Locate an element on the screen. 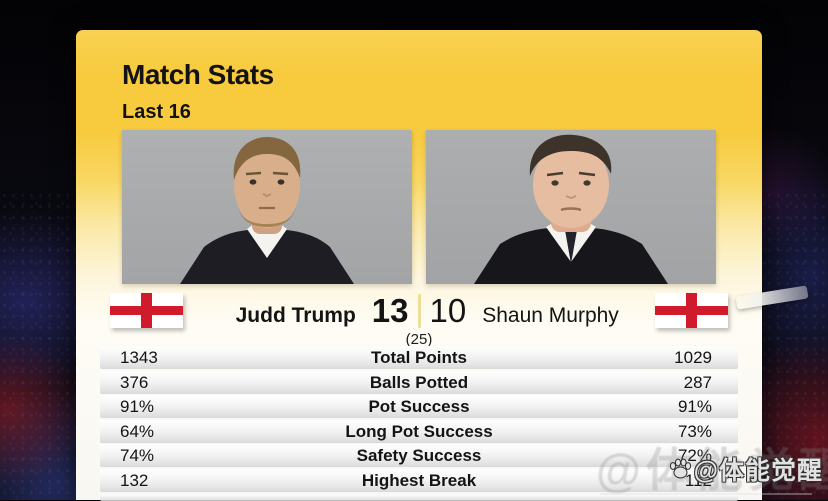 The image size is (828, 501). score-center: Judd Trump 13 10 Shaun Murphy is located at coordinates (419, 311).